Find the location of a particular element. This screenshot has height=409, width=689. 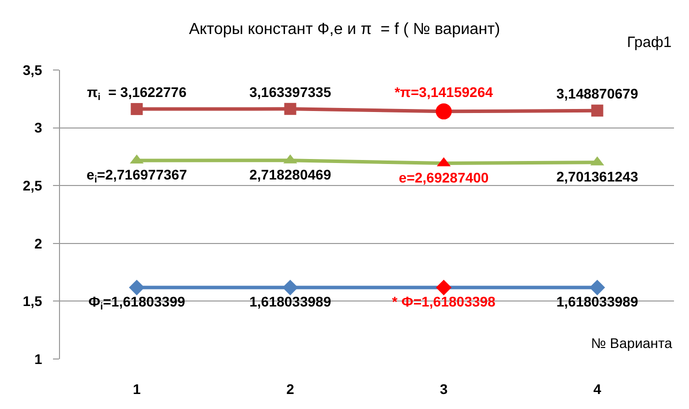

data-label: π$_{i}$ = 3,1622776 is located at coordinates (137, 93).